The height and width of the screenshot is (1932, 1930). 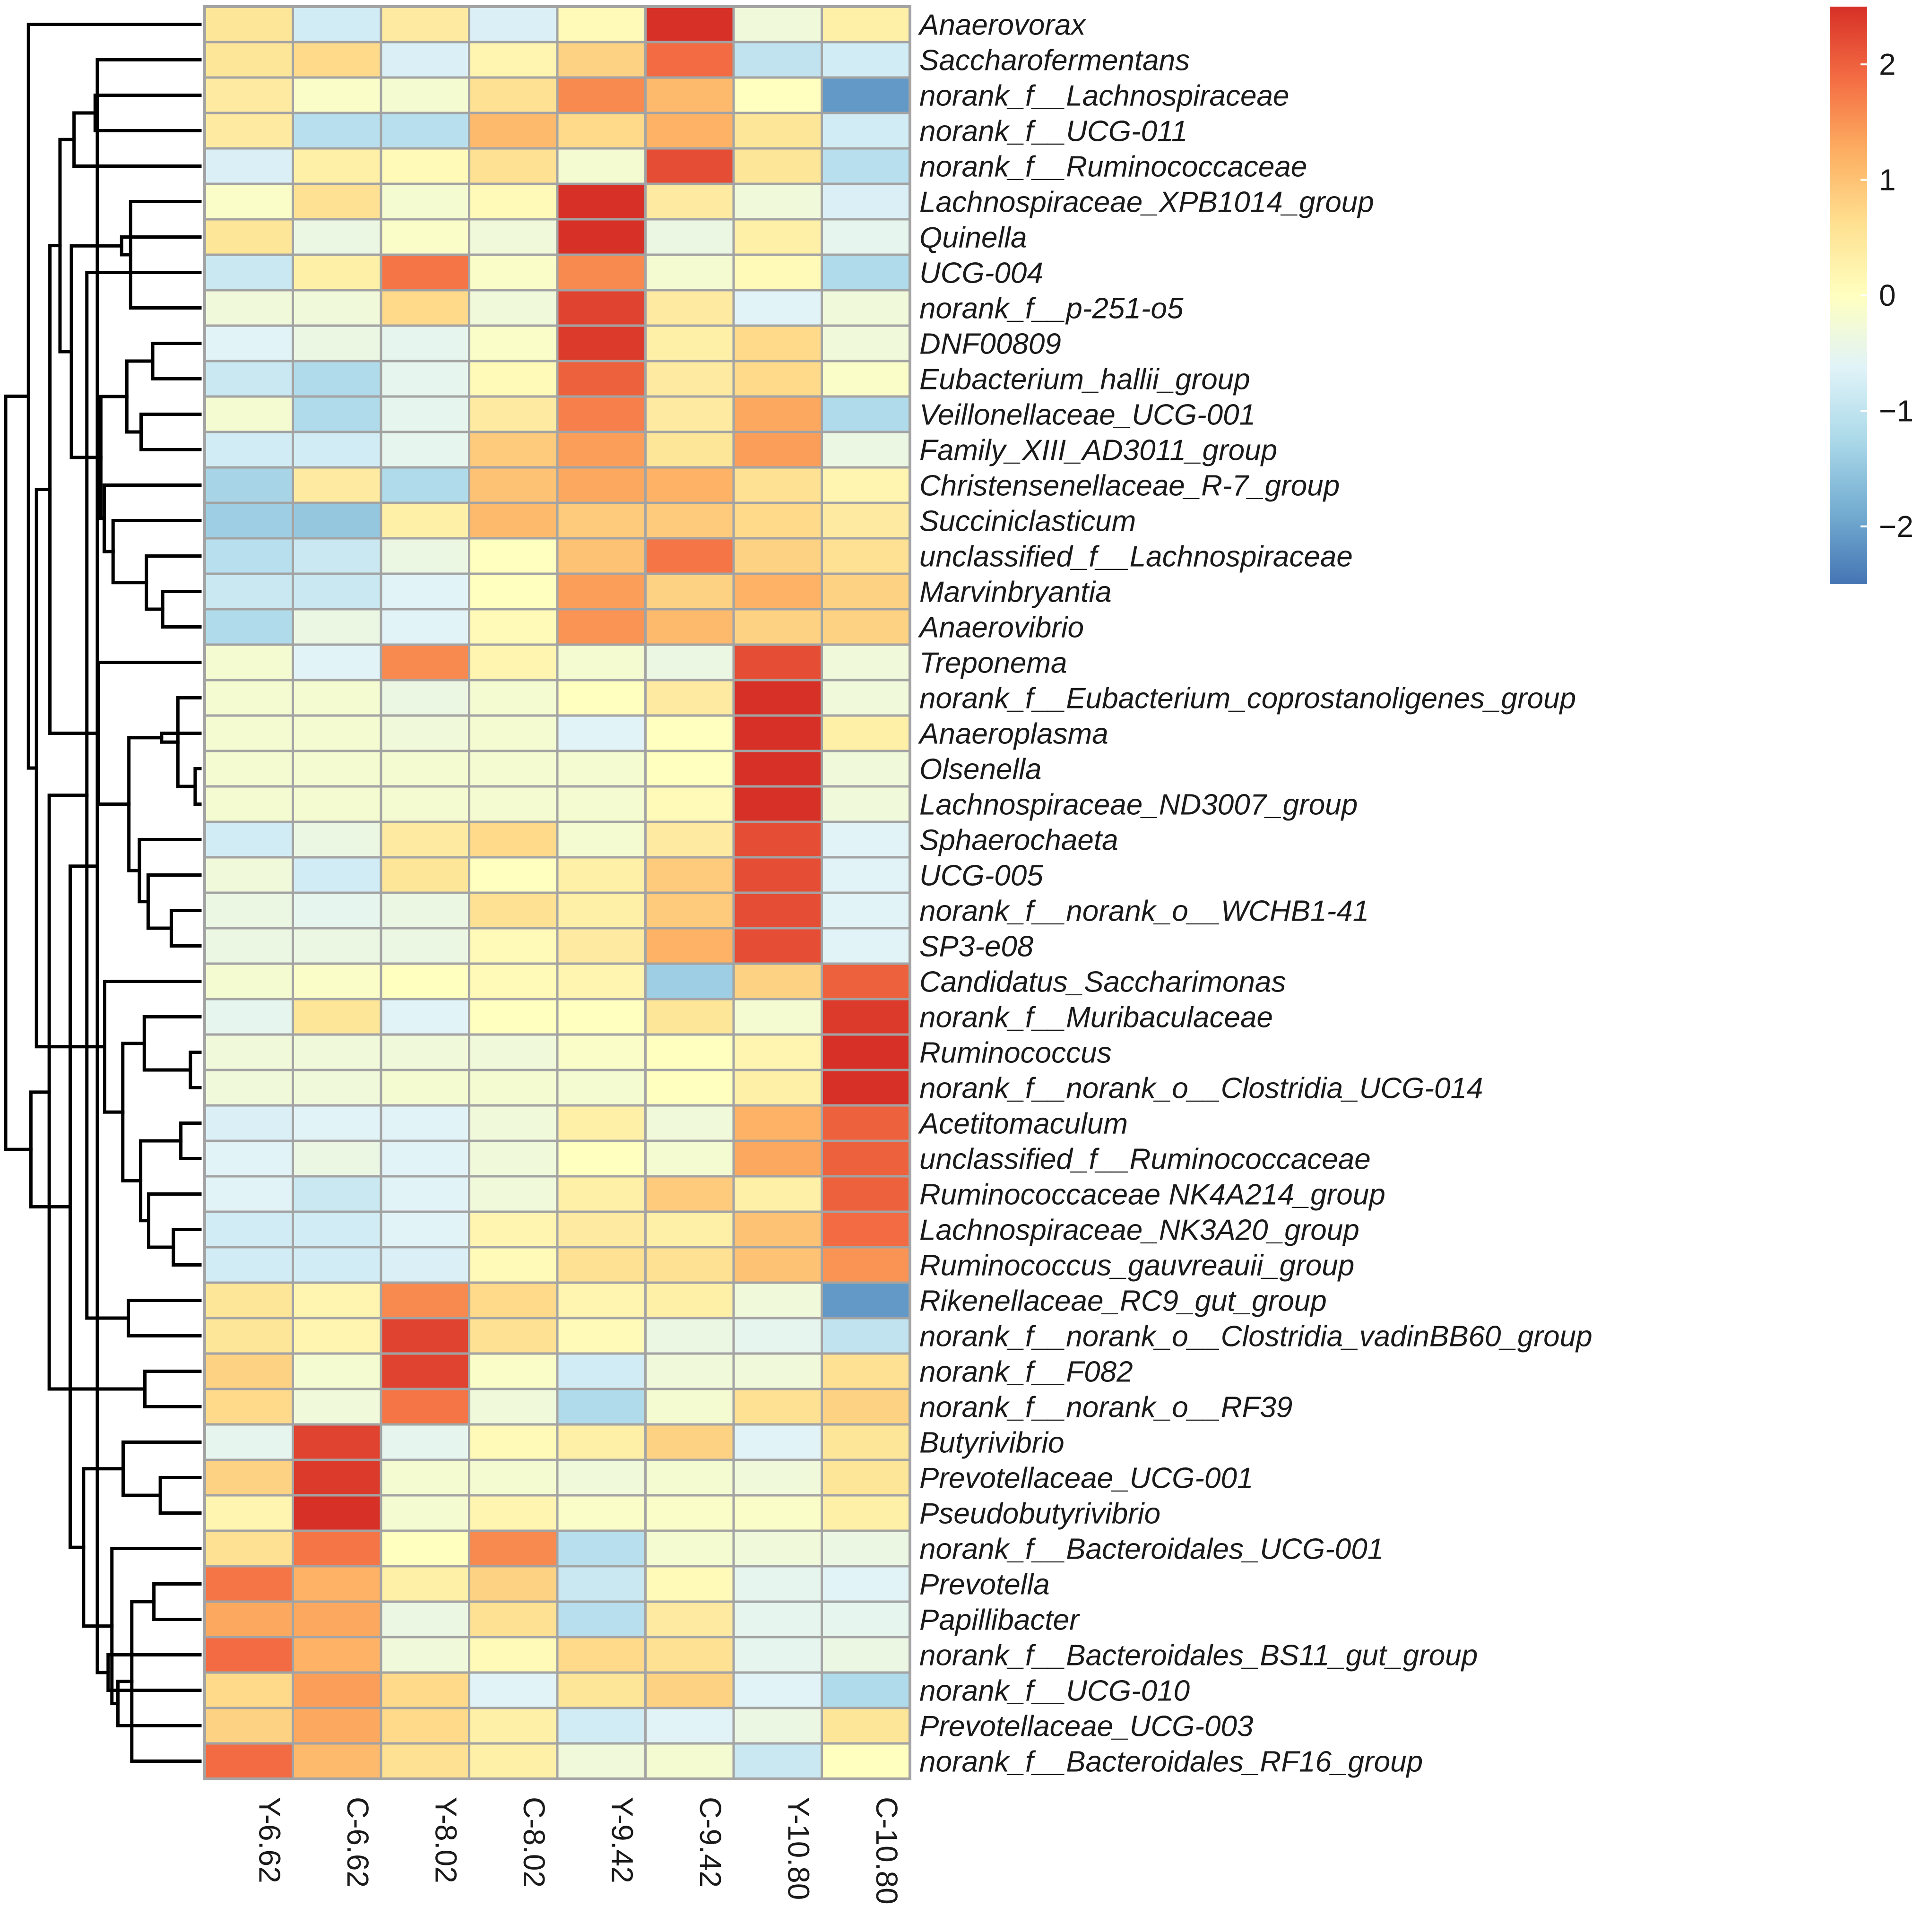 I want to click on row-label-family-xiii-ad3011-group: Family_XIII_AD3011_group, so click(x=1098, y=450).